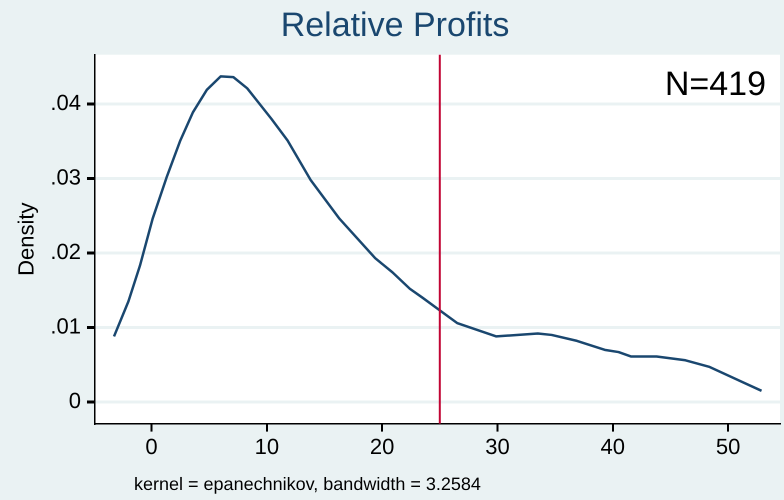 Image resolution: width=784 pixels, height=500 pixels. I want to click on x-tick-label: 40, so click(613, 446).